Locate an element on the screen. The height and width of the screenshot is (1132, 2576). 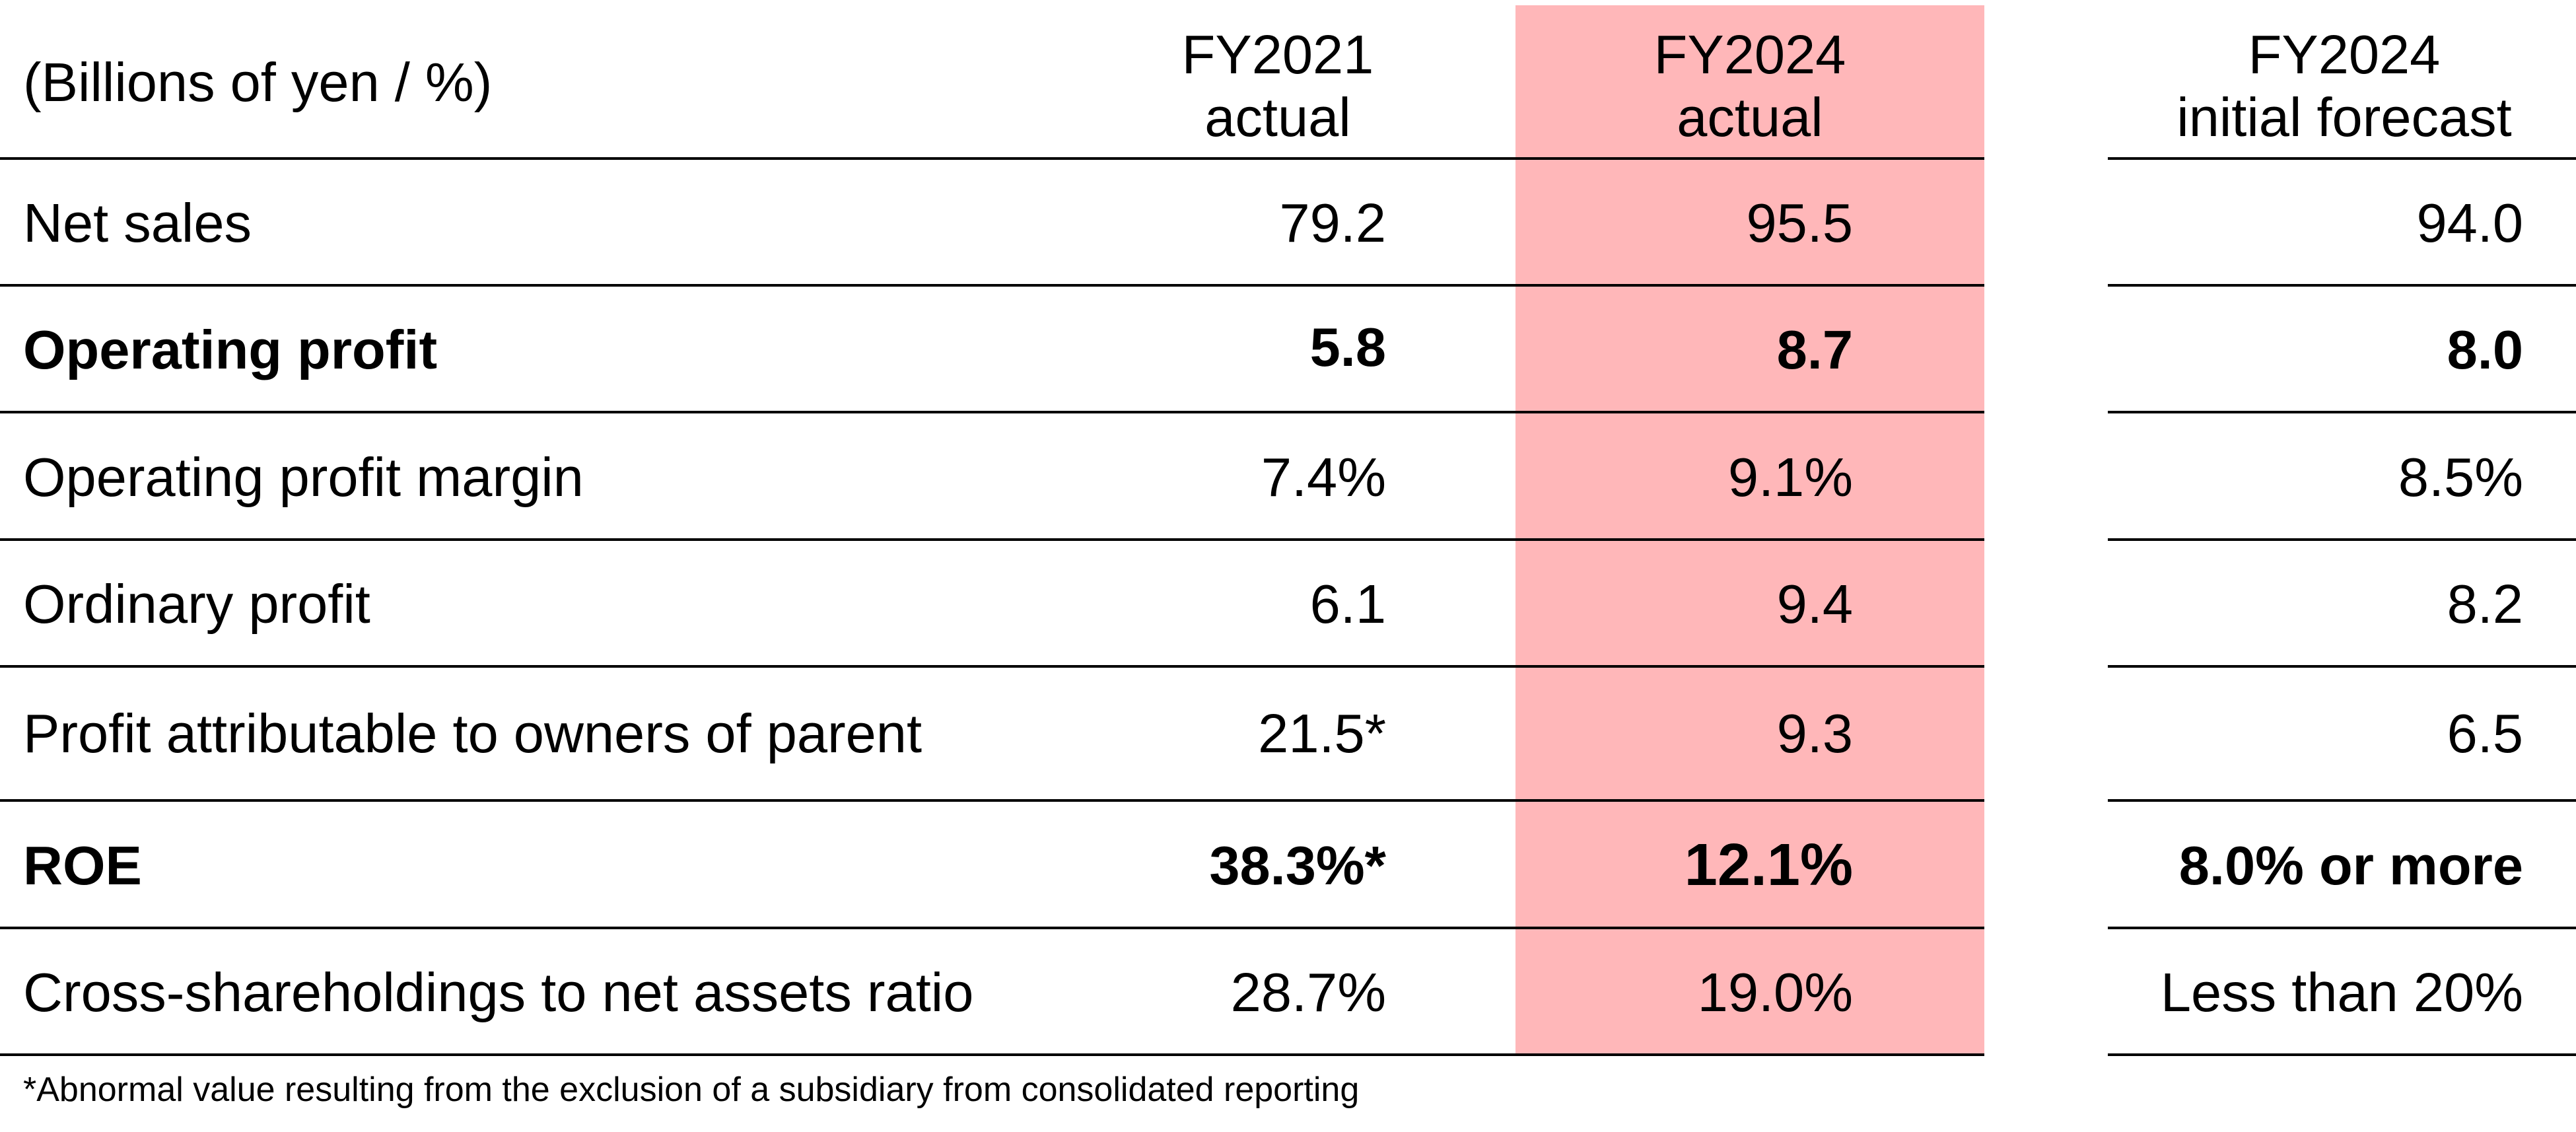
cross-shareholdings-fy2021-actual: 28.7% is located at coordinates (1308, 992).